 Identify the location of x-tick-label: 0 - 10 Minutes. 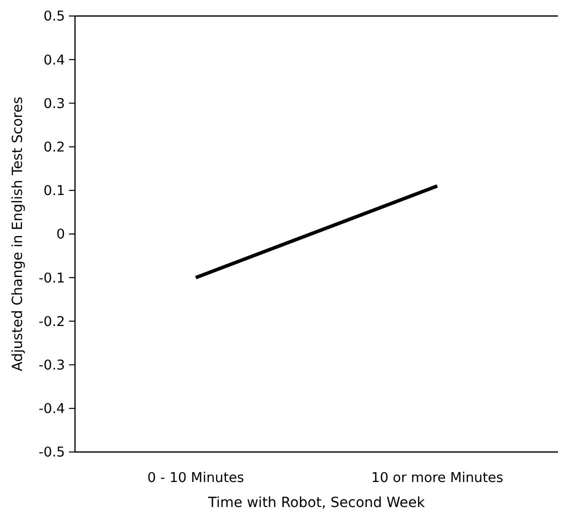
(195, 478).